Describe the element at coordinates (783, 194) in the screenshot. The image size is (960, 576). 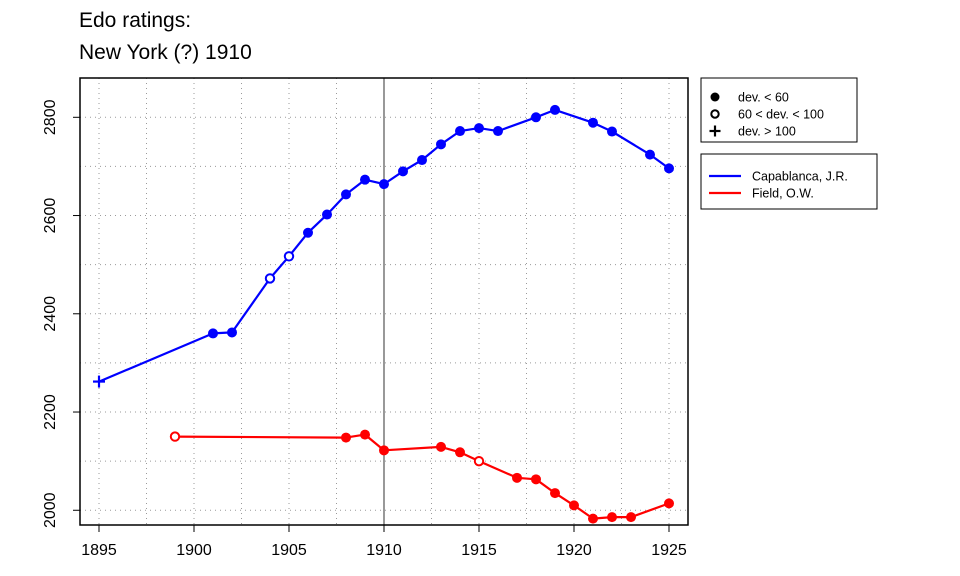
I see `series-legend-label-1: Field, O.W.` at that location.